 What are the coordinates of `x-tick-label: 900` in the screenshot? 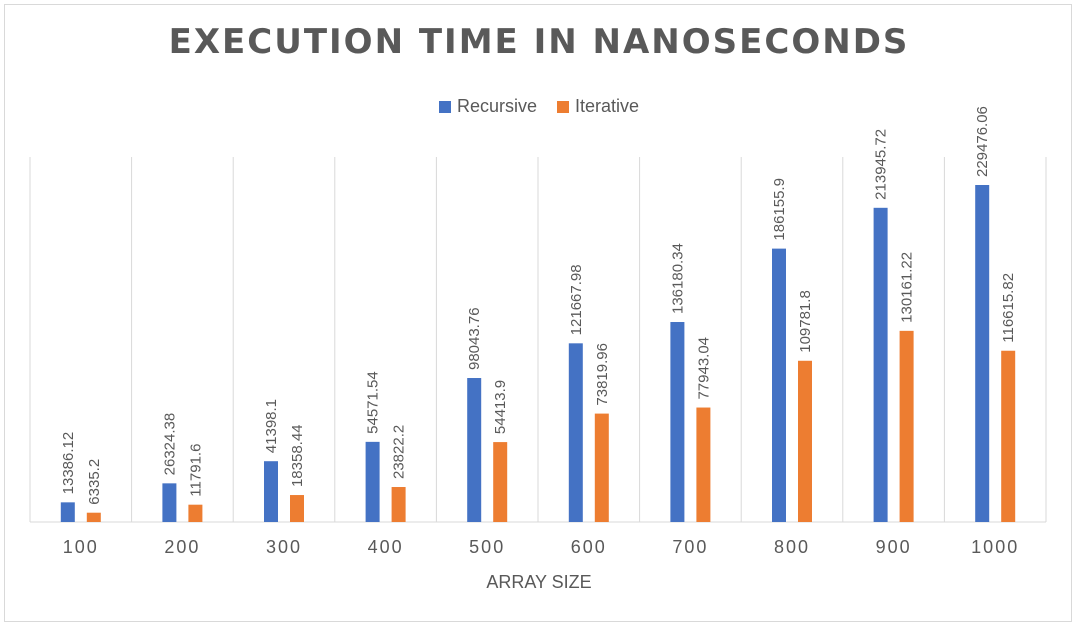 It's located at (894, 547).